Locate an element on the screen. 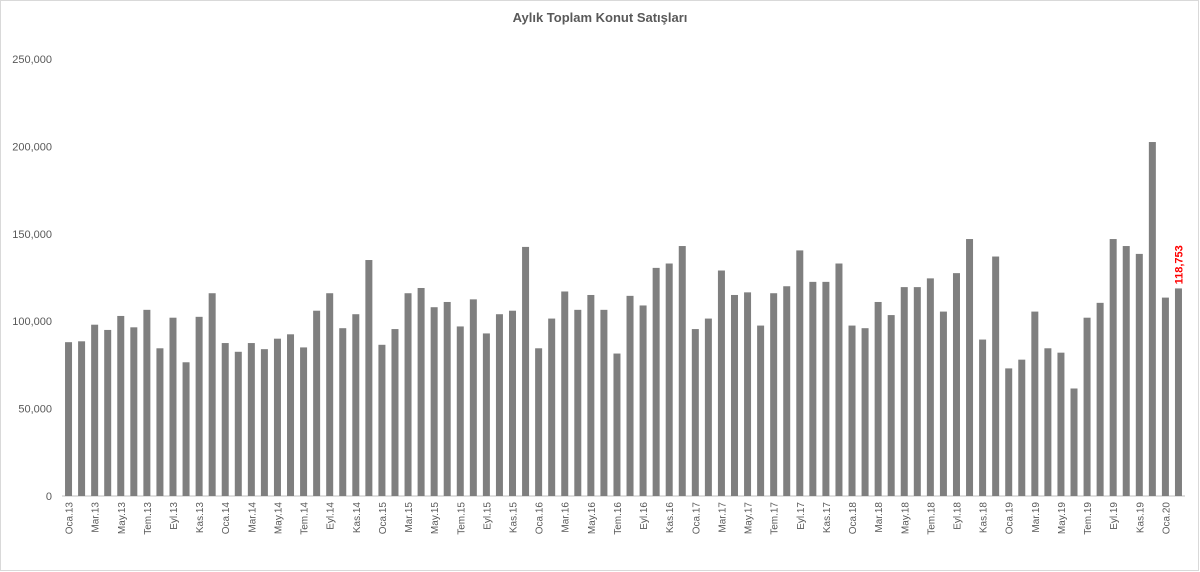  x-tick-label: Tem.16 is located at coordinates (618, 518).